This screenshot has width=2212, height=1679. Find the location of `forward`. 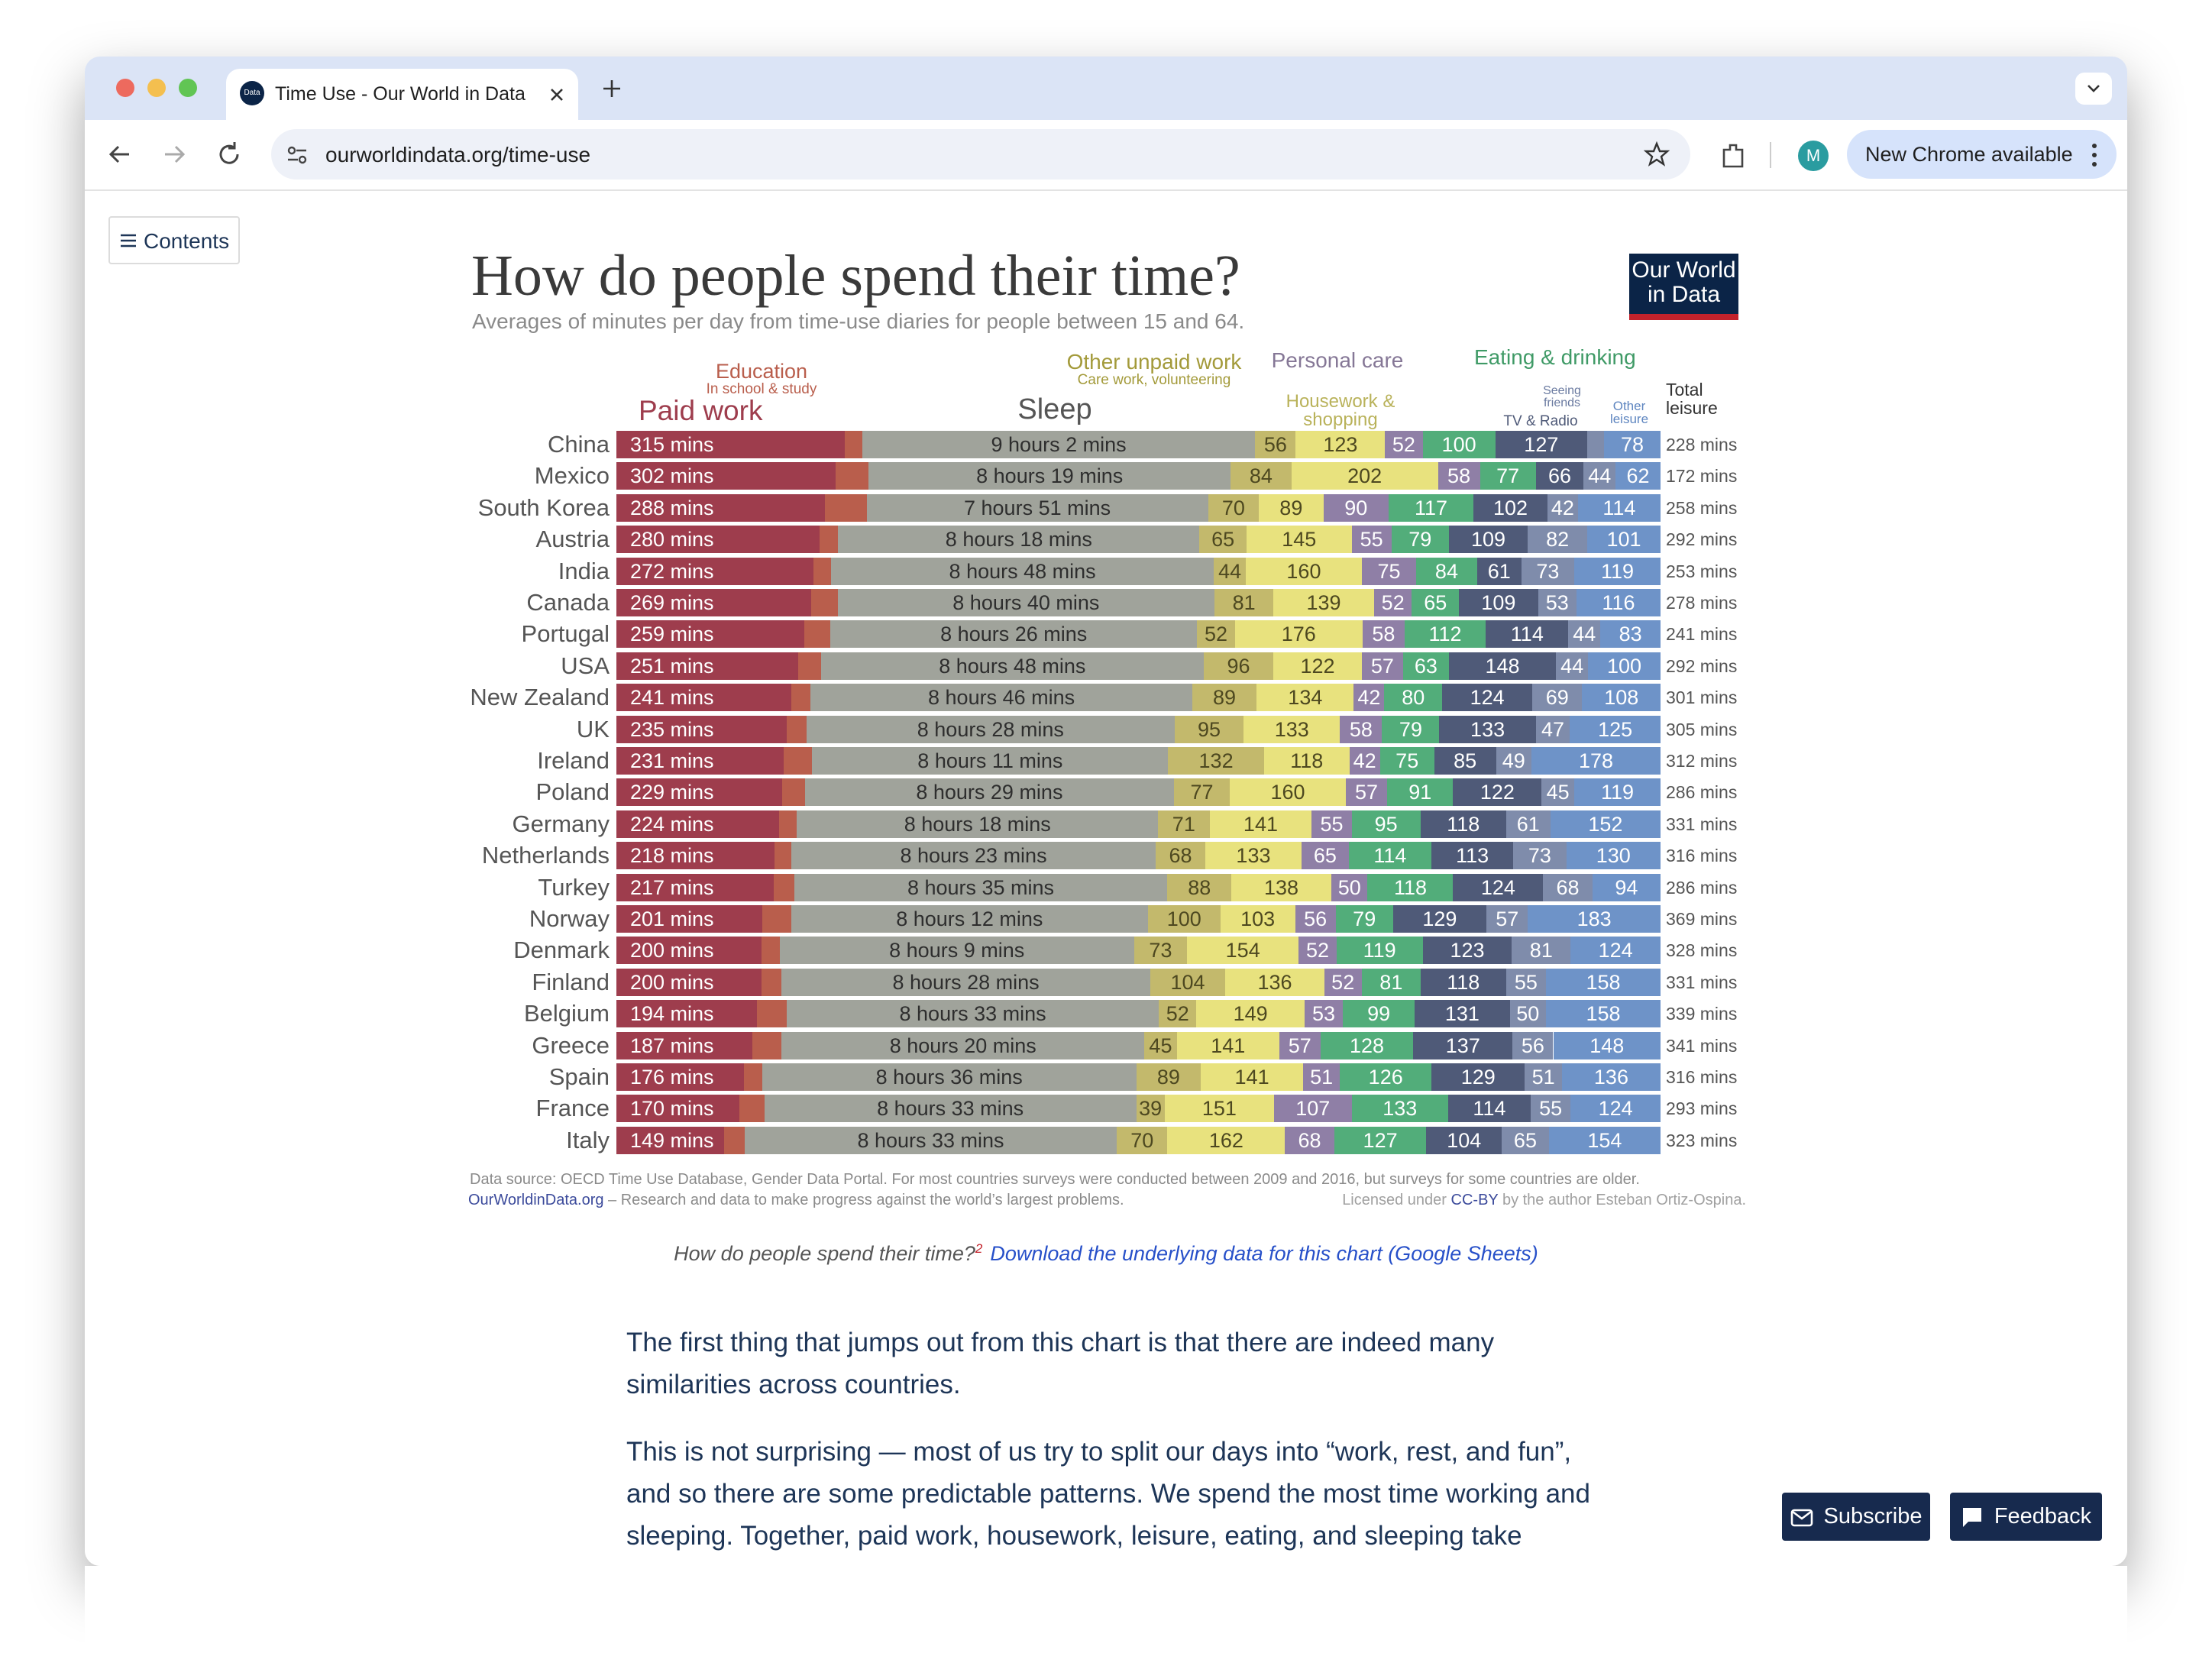

forward is located at coordinates (175, 154).